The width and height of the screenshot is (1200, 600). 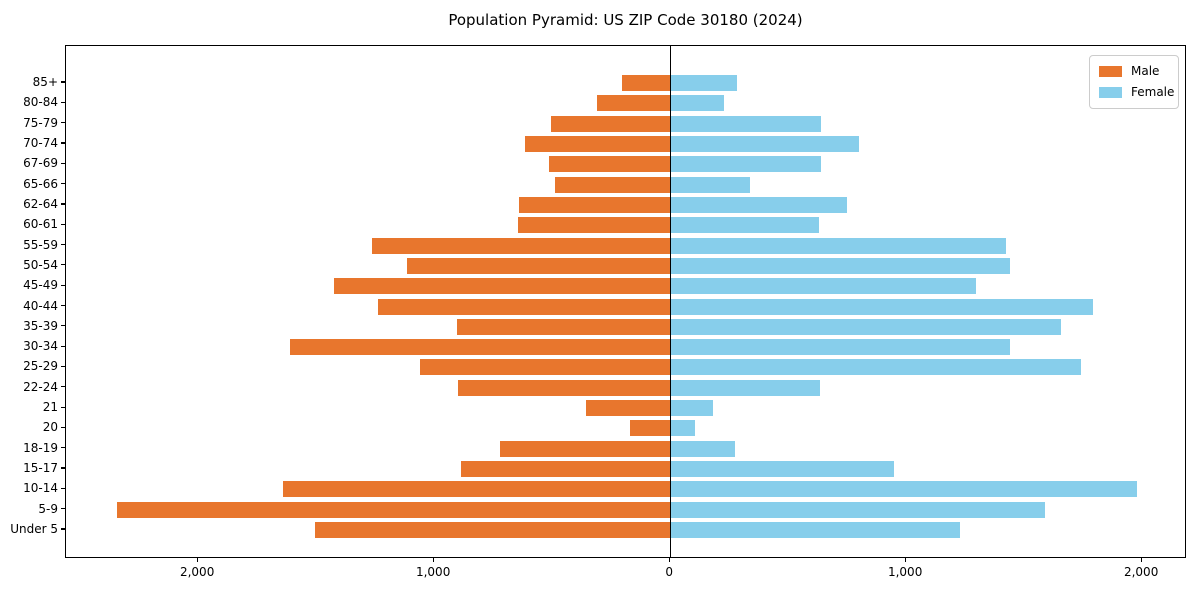 I want to click on y-tick-label: 10-14, so click(x=40, y=488).